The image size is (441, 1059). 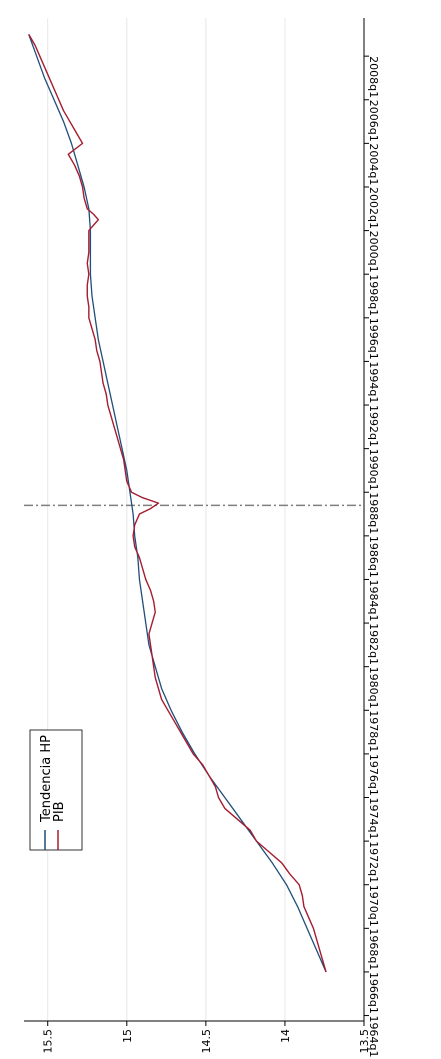 What do you see at coordinates (373, 993) in the screenshot?
I see `x-tick-label: 1966q1` at bounding box center [373, 993].